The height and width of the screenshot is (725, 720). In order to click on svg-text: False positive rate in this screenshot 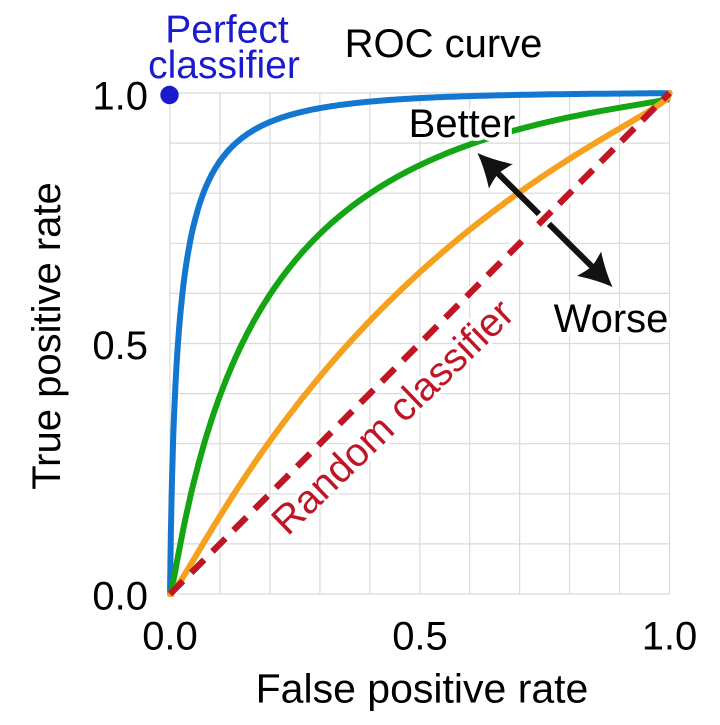, I will do `click(422, 689)`.